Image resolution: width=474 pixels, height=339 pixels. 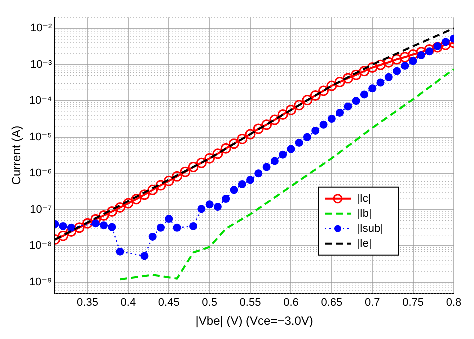 What do you see at coordinates (454, 303) in the screenshot?
I see `x-tick-label: 0.8` at bounding box center [454, 303].